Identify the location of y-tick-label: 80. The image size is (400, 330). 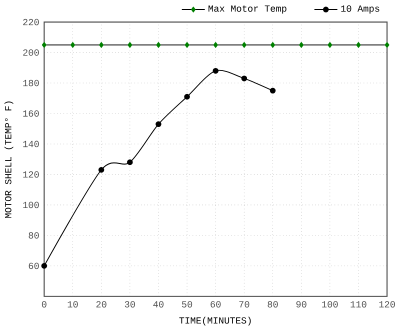
(33, 235).